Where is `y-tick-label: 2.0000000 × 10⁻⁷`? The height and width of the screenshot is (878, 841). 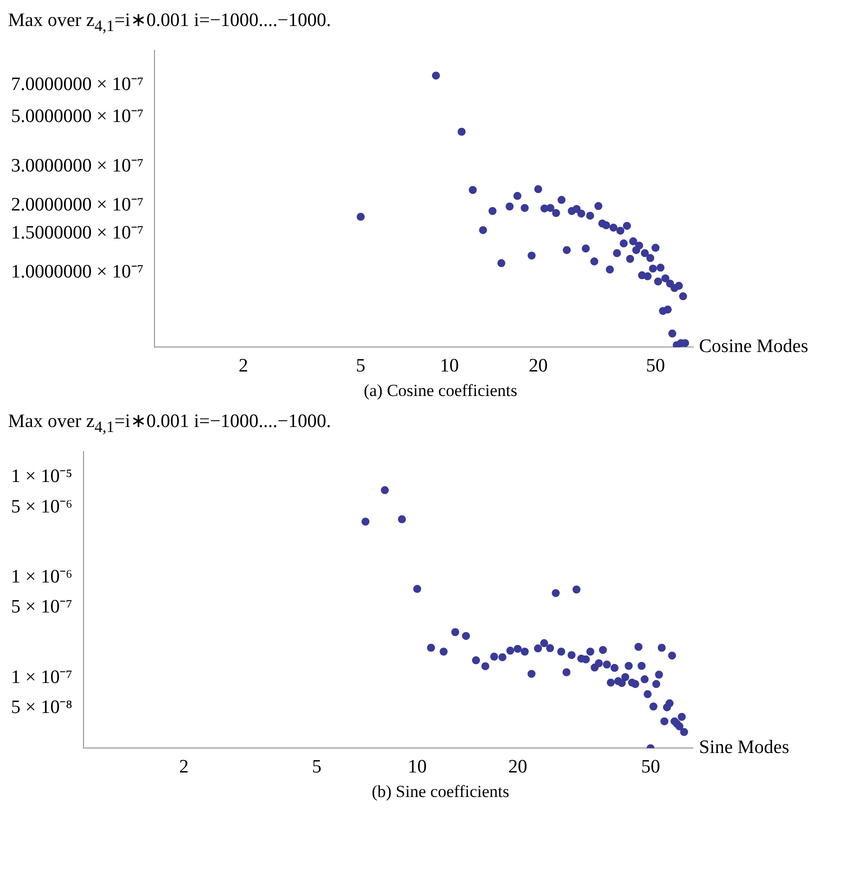
y-tick-label: 2.0000000 × 10⁻⁷ is located at coordinates (77, 205).